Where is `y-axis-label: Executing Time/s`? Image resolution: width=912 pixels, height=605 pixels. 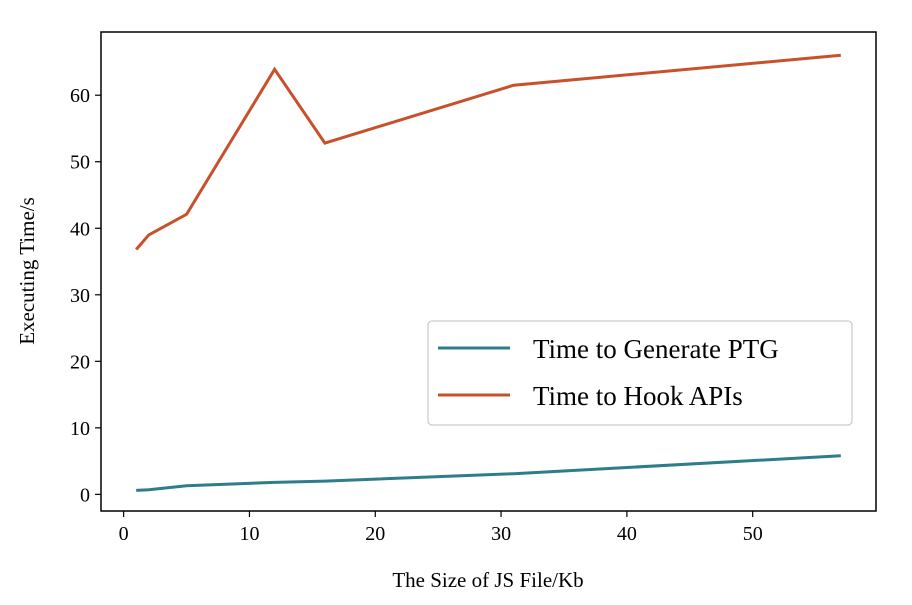
y-axis-label: Executing Time/s is located at coordinates (27, 271).